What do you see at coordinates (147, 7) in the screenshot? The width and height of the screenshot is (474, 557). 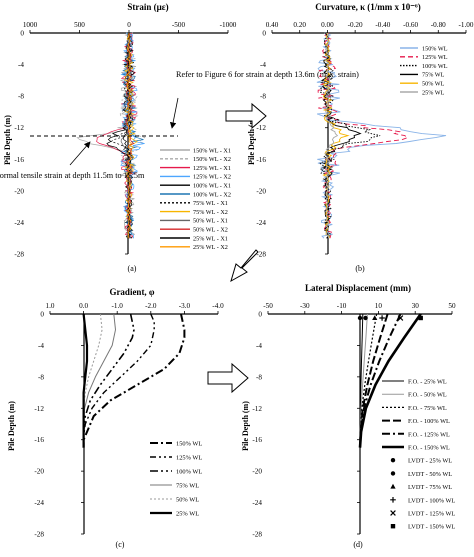 I see `panel-a-title: Strain (με)` at bounding box center [147, 7].